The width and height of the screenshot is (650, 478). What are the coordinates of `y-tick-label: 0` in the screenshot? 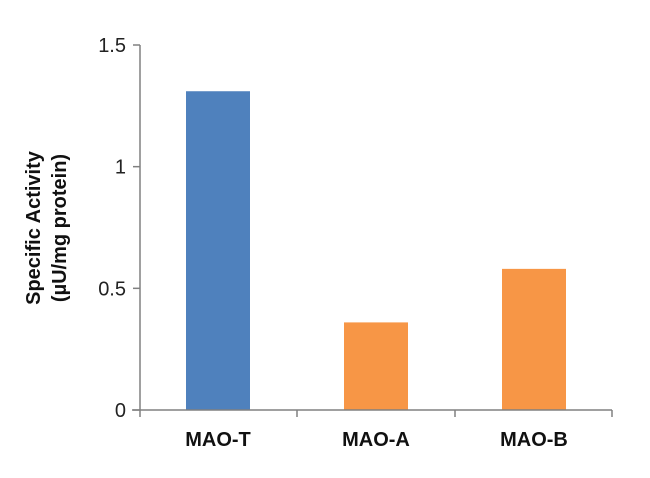 It's located at (120, 411).